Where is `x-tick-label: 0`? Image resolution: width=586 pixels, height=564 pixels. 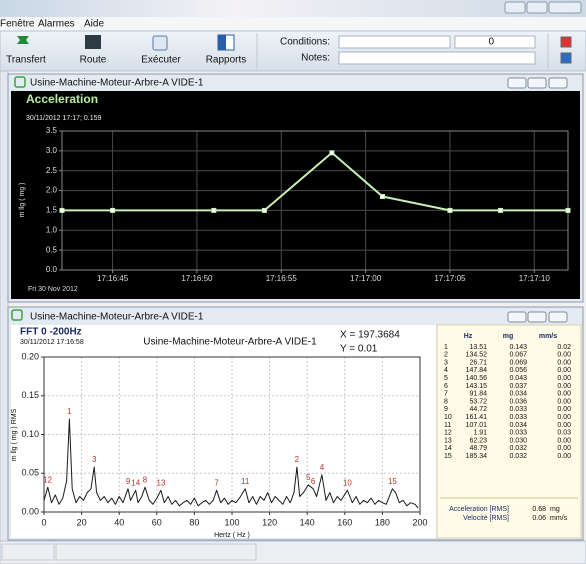 x-tick-label: 0 is located at coordinates (43, 522).